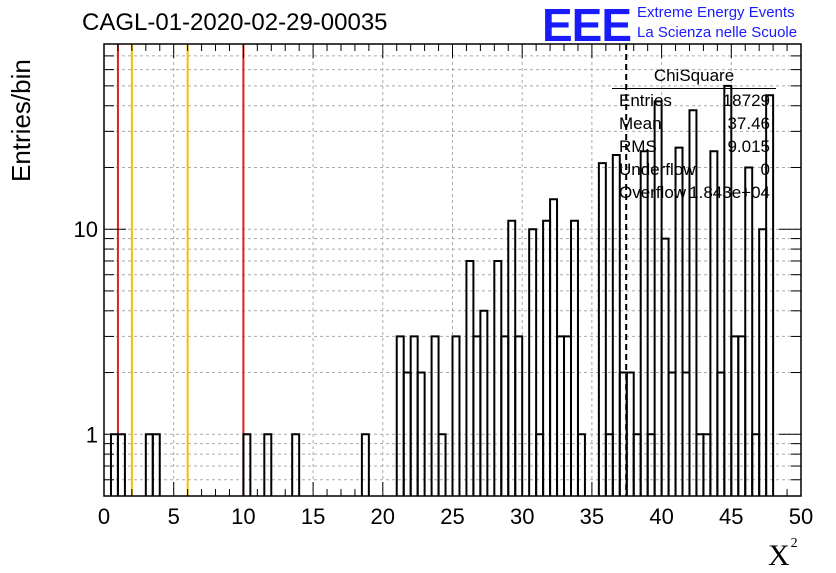 This screenshot has width=836, height=573. I want to click on x-tick-label: 30, so click(522, 516).